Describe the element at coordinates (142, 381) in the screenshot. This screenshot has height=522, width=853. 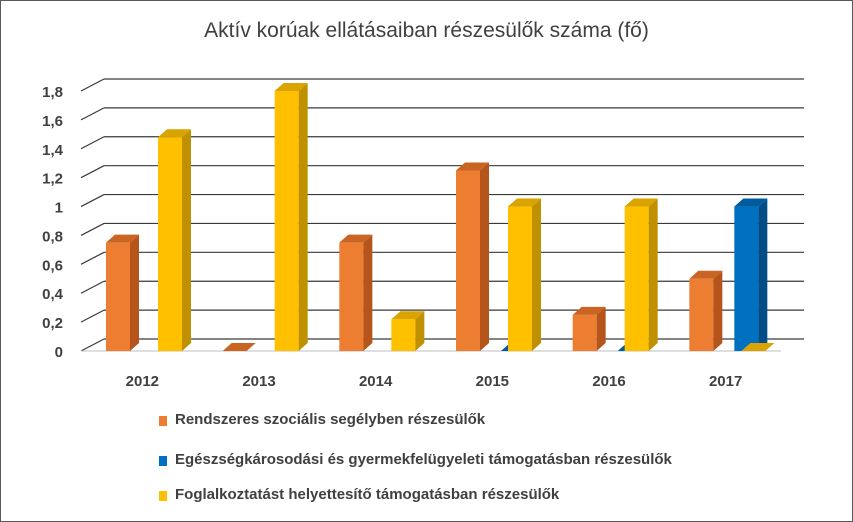
I see `x-tick-label: 2012` at that location.